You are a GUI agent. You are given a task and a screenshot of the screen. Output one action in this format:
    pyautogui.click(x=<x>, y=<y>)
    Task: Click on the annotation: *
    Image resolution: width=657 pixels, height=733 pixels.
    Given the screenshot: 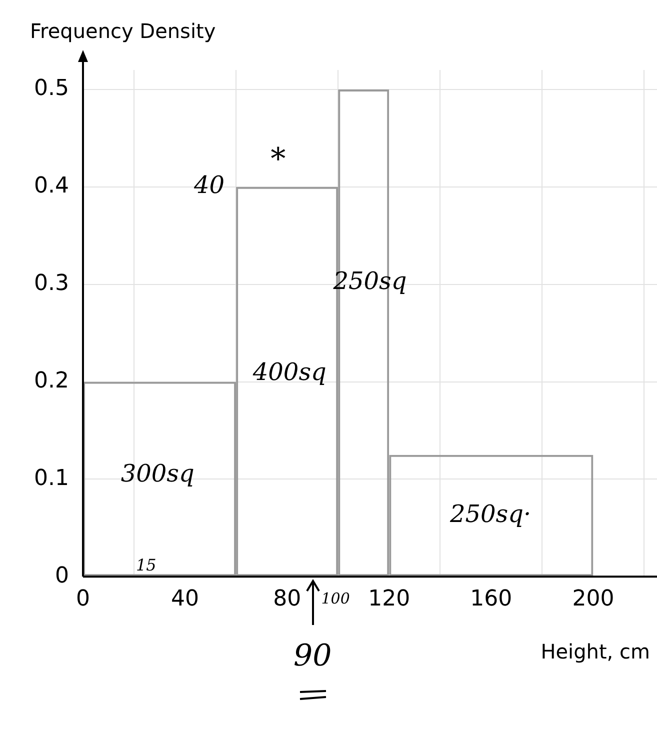 What is the action you would take?
    pyautogui.click(x=278, y=159)
    